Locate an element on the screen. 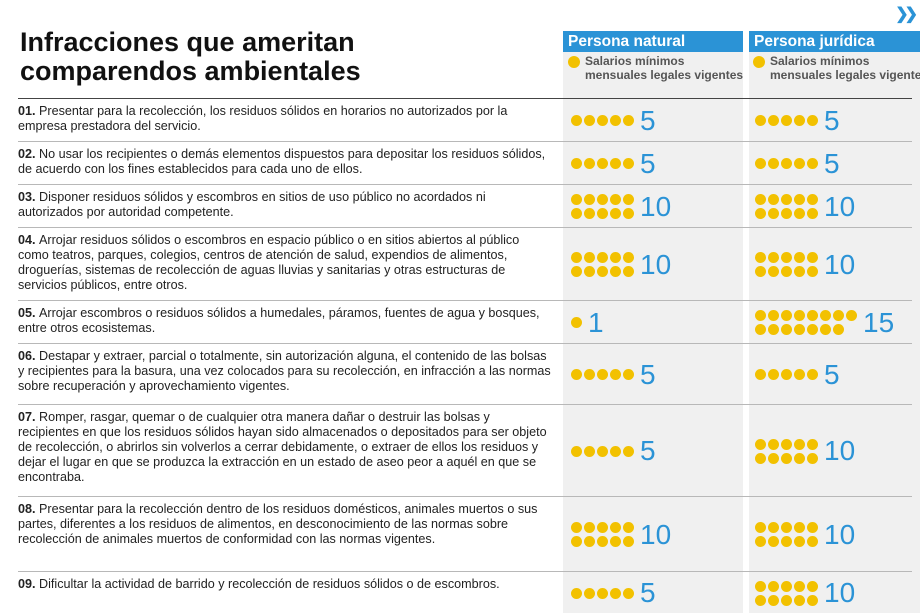  fine-cell-jur: 15 is located at coordinates (824, 322).